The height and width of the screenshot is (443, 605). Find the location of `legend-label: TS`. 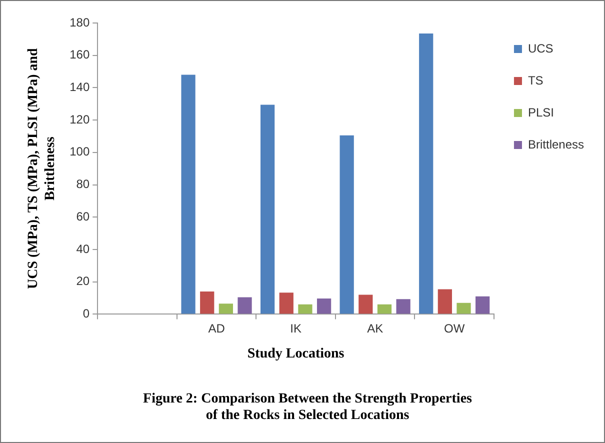

legend-label: TS is located at coordinates (536, 80).